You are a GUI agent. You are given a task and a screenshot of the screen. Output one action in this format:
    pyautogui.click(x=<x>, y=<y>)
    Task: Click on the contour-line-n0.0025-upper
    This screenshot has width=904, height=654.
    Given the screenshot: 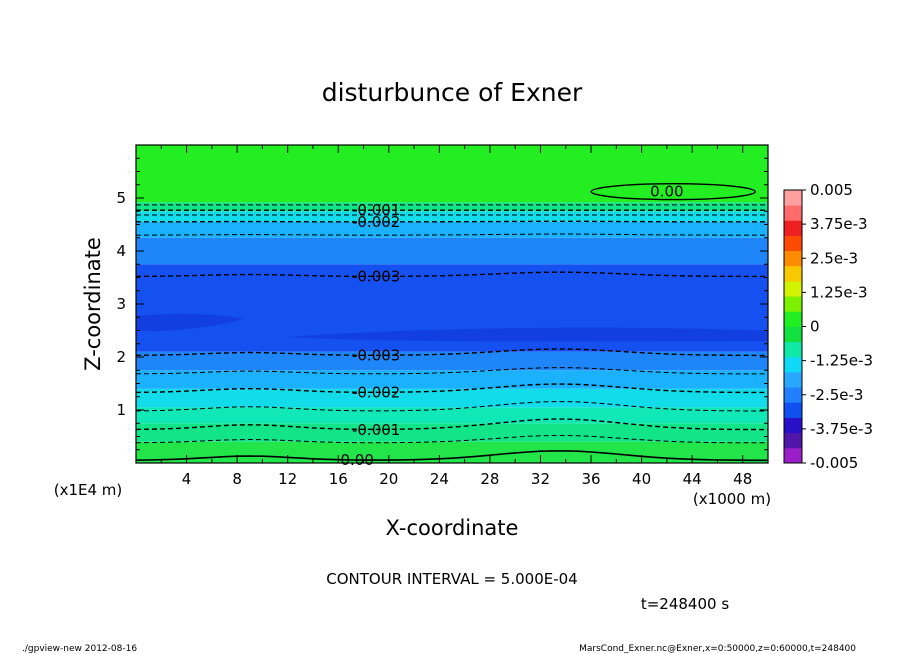 What is the action you would take?
    pyautogui.click(x=452, y=234)
    